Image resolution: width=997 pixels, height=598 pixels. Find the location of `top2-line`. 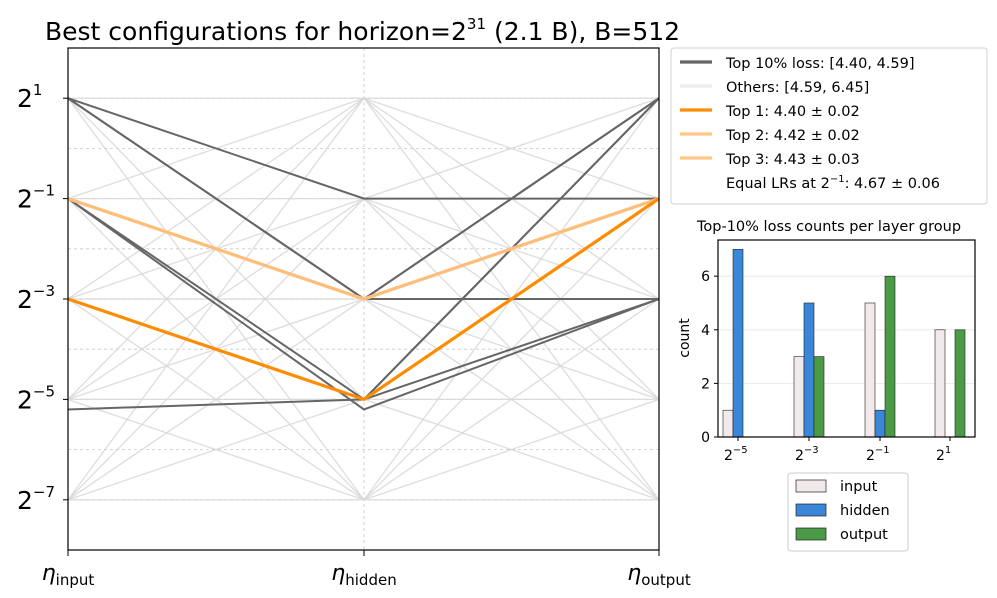

top2-line is located at coordinates (363, 249).